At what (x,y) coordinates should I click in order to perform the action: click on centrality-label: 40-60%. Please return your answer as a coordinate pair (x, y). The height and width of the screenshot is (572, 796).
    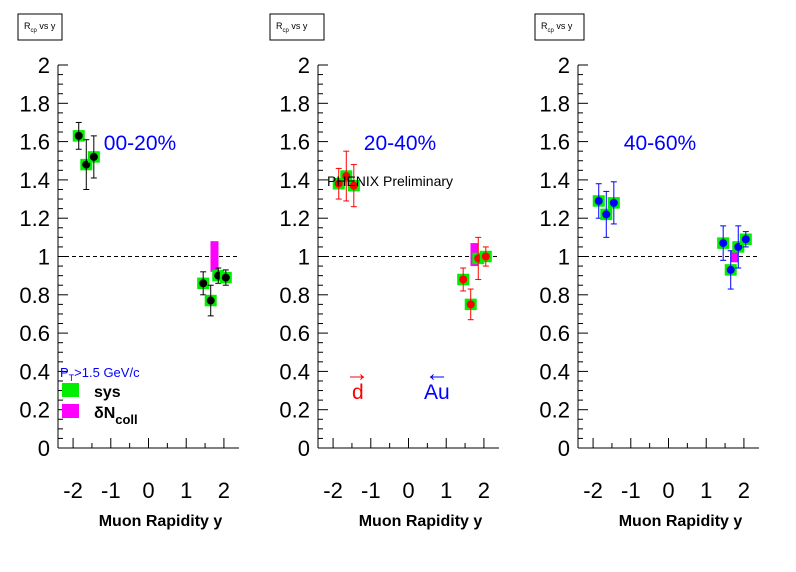
    Looking at the image, I should click on (660, 143).